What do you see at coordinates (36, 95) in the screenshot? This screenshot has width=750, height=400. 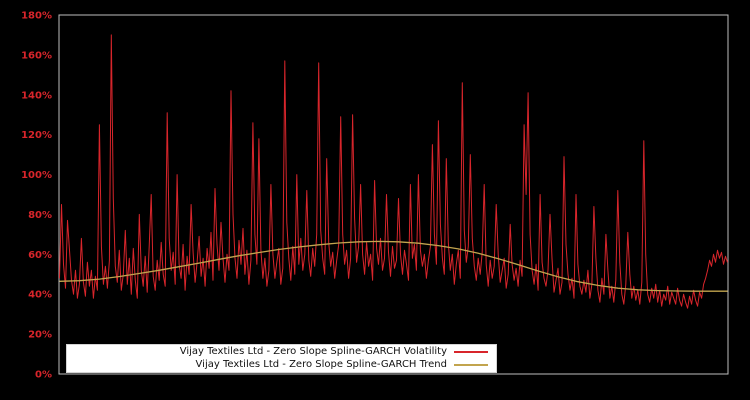 I see `y-tick-label: 140%` at bounding box center [36, 95].